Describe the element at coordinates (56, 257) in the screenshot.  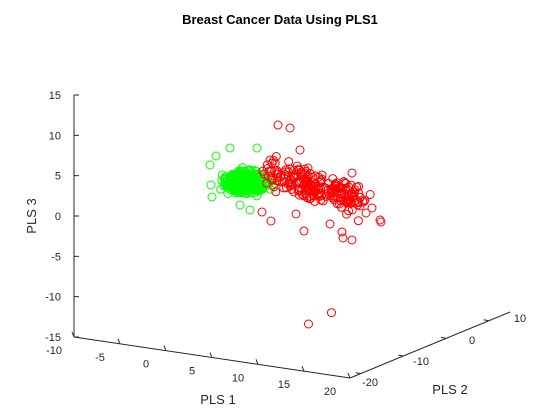
I see `z-tick-label: -5` at that location.